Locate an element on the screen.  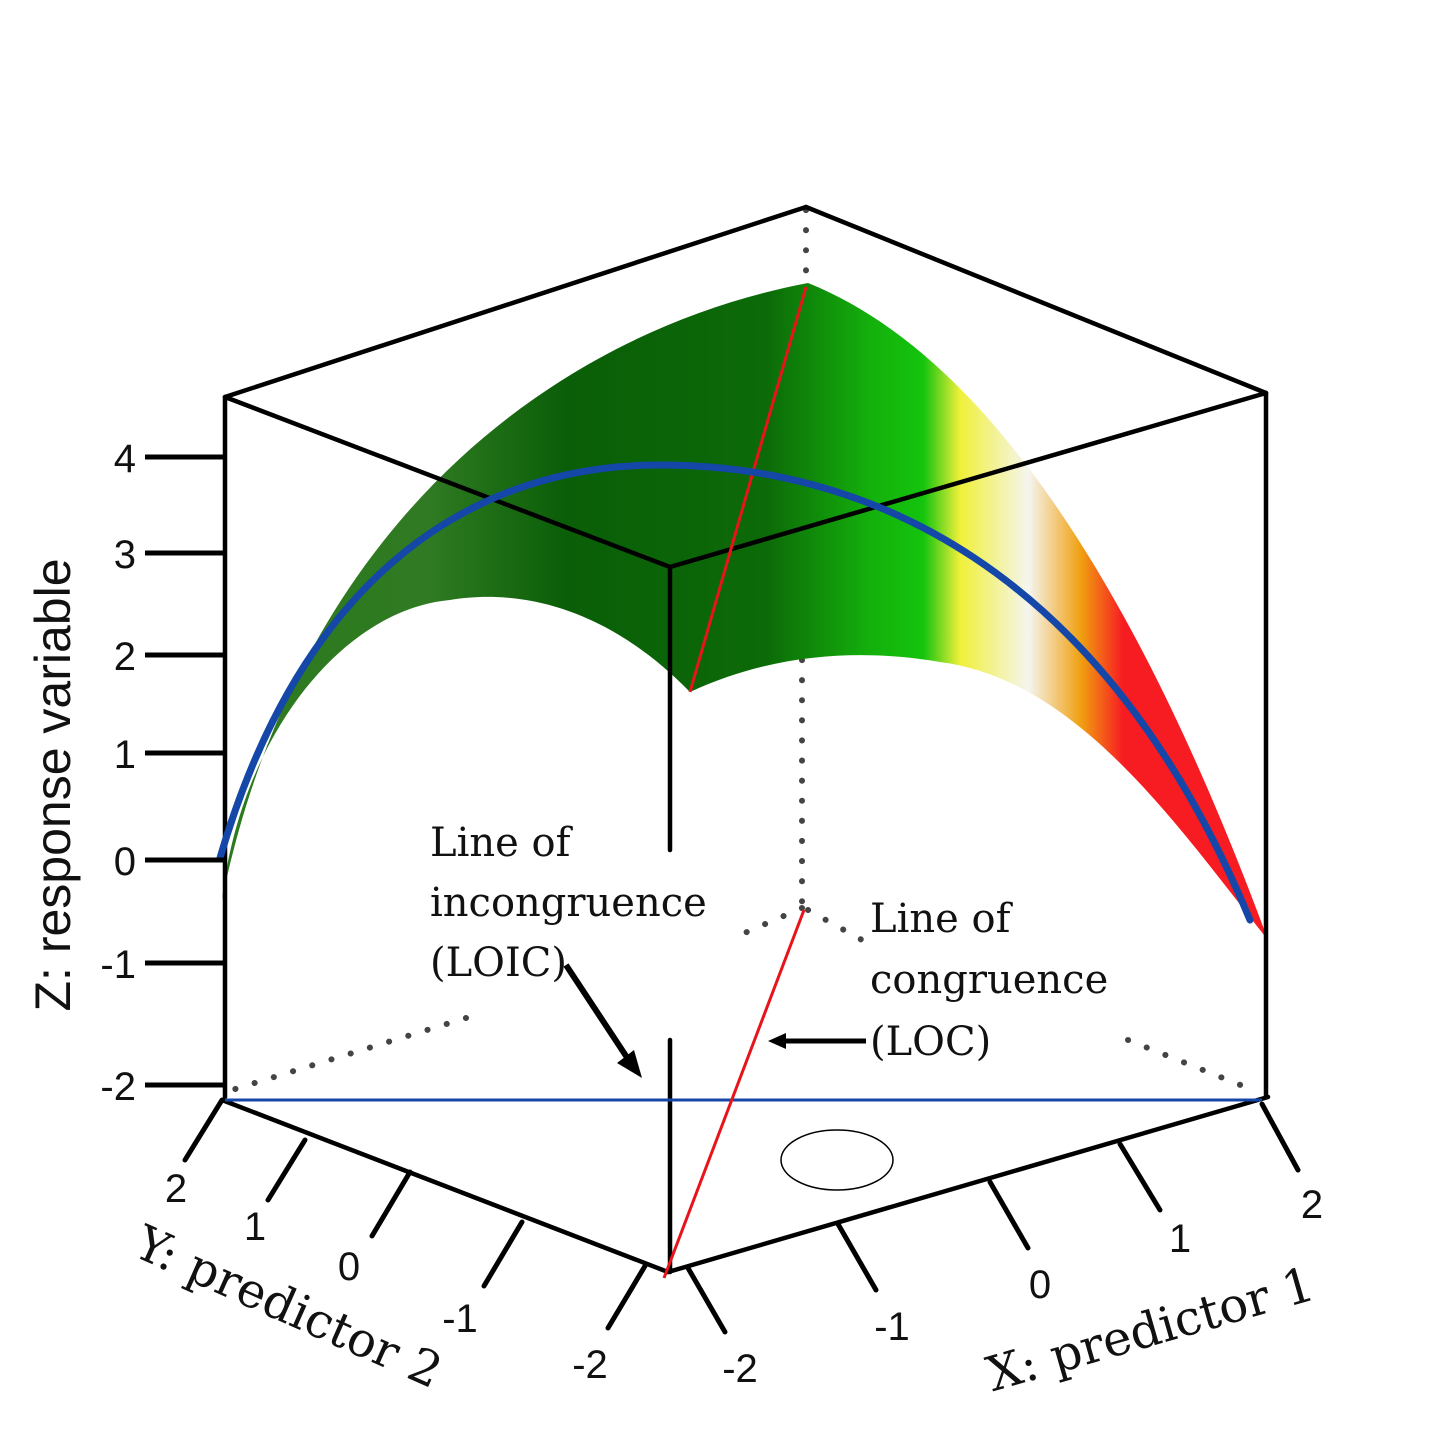
y-axis-tick-labels: 2 1 0 -1 -2 is located at coordinates (386, 1277).